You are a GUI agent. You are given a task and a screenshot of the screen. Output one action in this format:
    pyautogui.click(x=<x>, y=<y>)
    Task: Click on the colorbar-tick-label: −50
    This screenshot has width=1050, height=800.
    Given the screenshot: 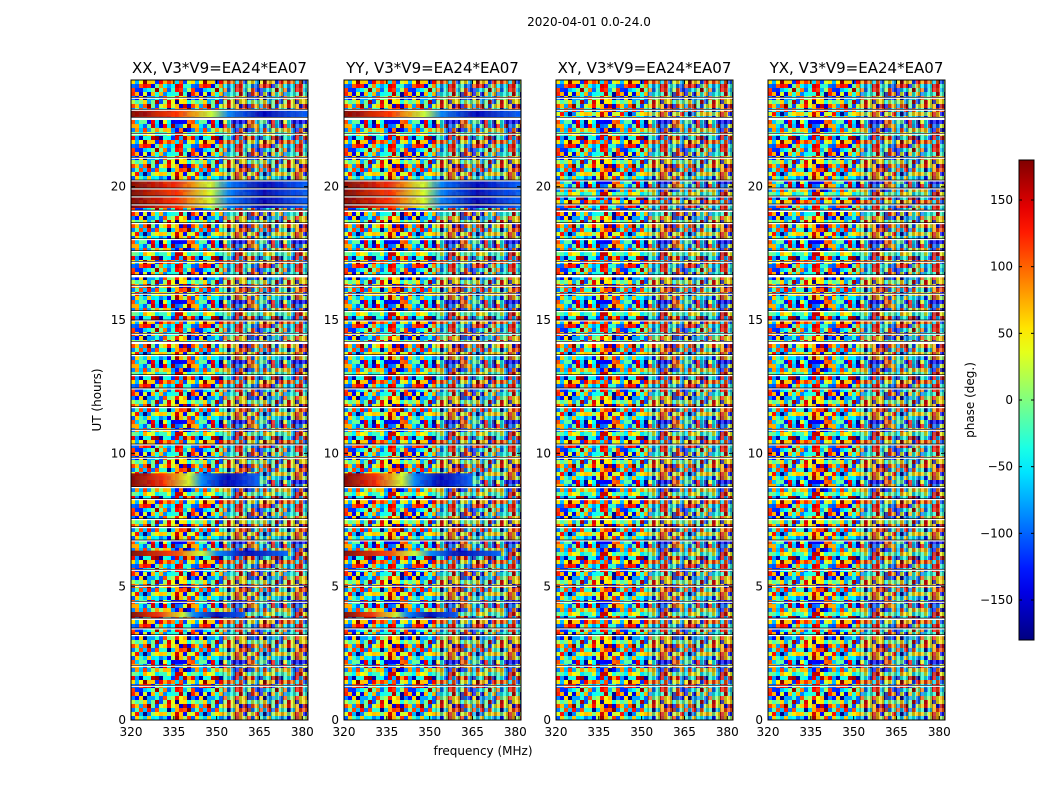 What is the action you would take?
    pyautogui.click(x=1000, y=467)
    